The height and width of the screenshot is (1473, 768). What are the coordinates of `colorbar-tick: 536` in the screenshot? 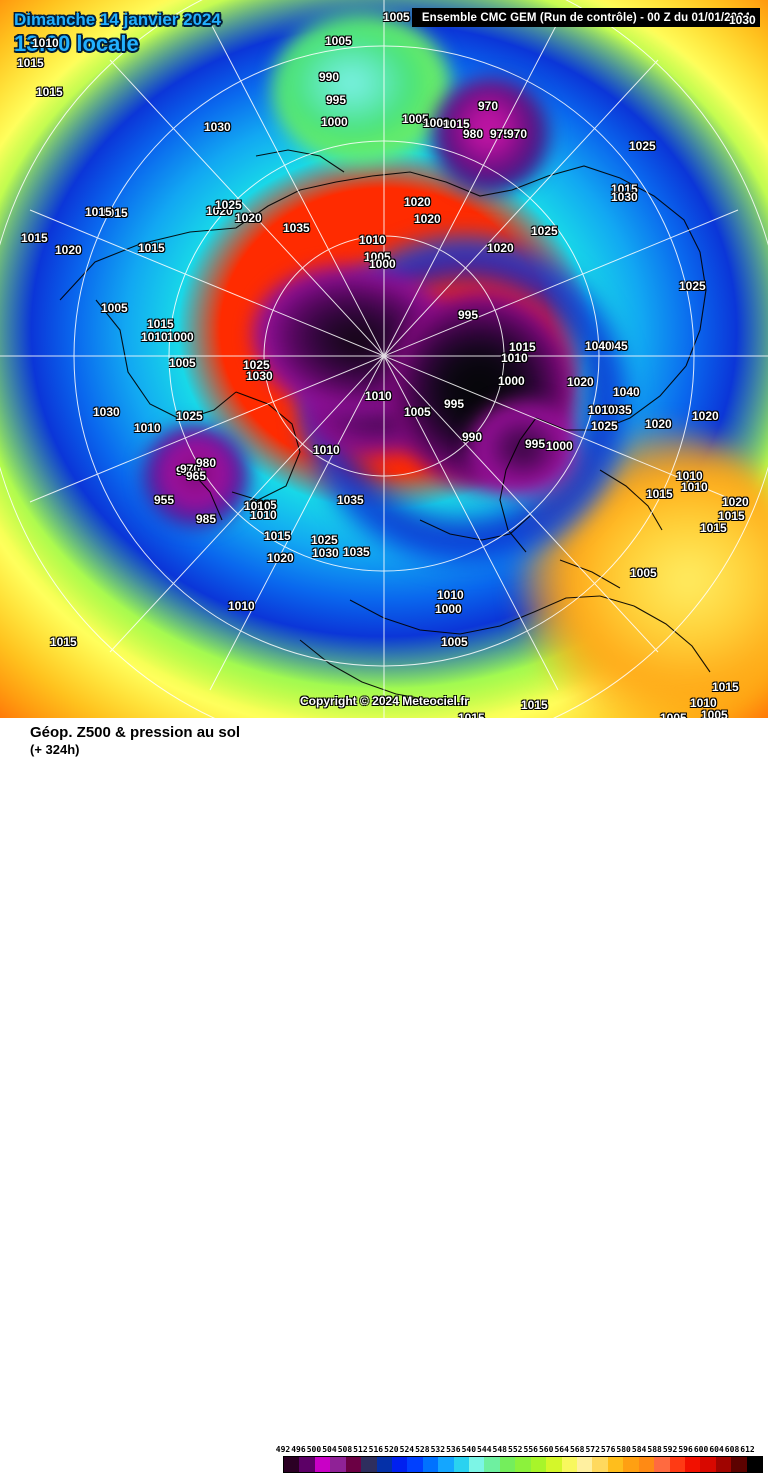 It's located at (453, 1449).